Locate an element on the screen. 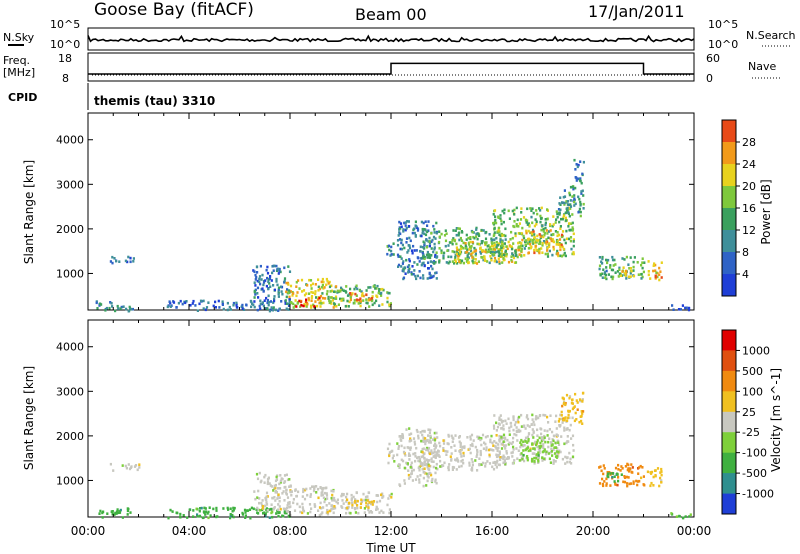 Image resolution: width=800 pixels, height=554 pixels. x-axis-label: Time UT is located at coordinates (390, 547).